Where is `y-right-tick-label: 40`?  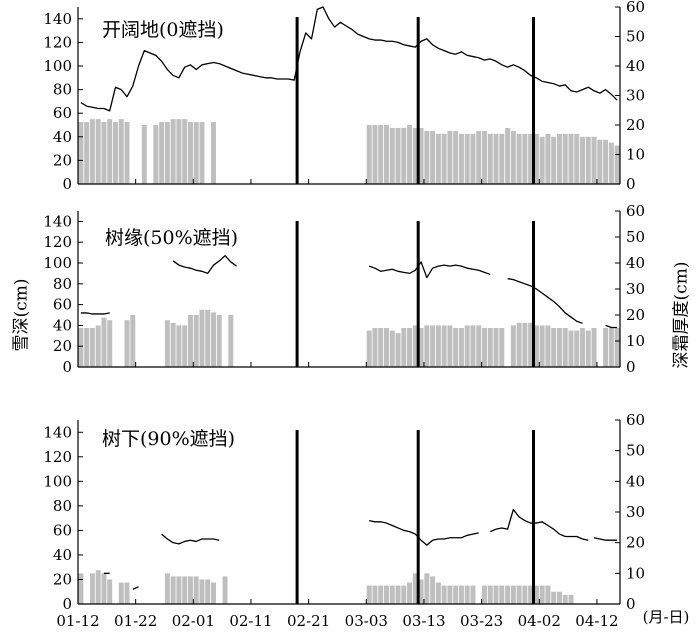 y-right-tick-label: 40 is located at coordinates (635, 66).